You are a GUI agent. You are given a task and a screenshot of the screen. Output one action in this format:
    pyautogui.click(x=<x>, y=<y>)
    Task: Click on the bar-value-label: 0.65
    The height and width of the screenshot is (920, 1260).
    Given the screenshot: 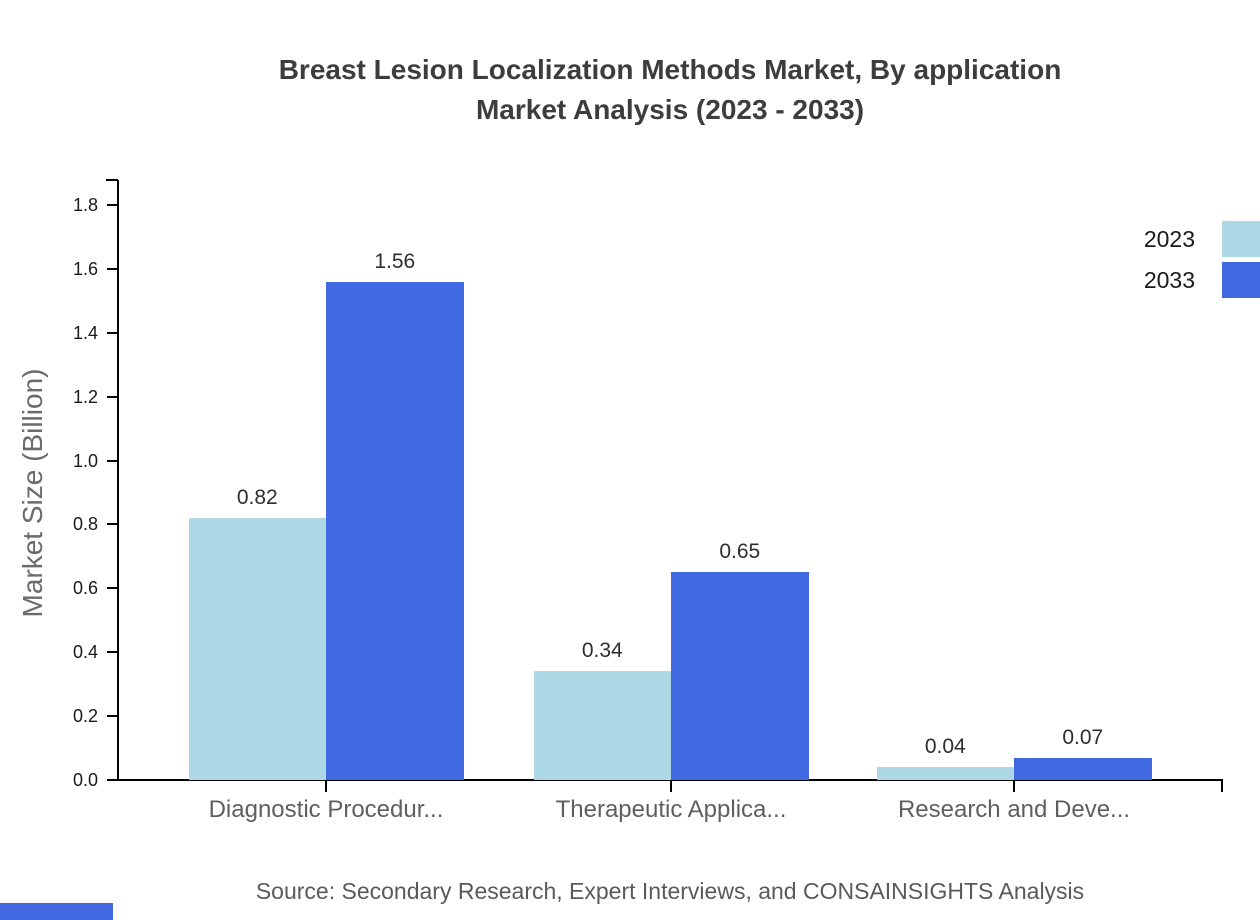 What is the action you would take?
    pyautogui.click(x=740, y=552)
    